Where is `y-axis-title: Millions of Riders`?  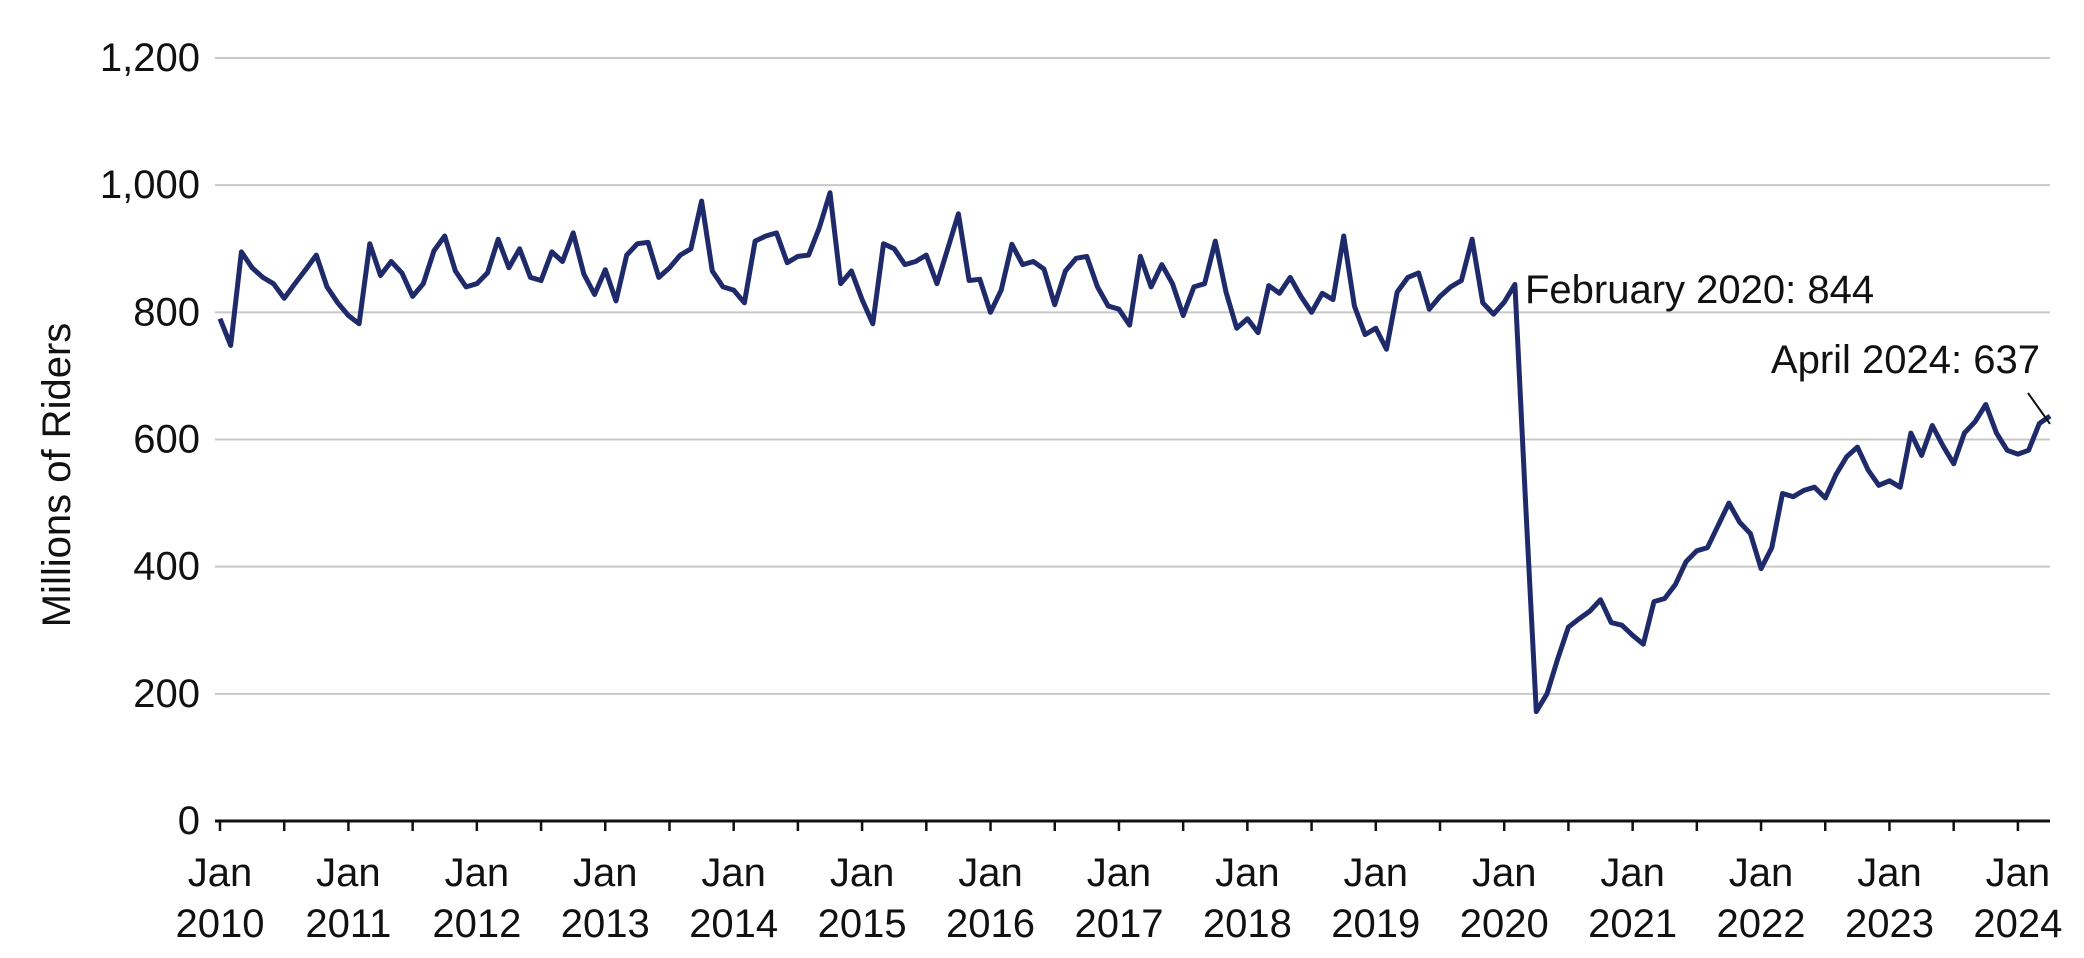 y-axis-title: Millions of Riders is located at coordinates (57, 475).